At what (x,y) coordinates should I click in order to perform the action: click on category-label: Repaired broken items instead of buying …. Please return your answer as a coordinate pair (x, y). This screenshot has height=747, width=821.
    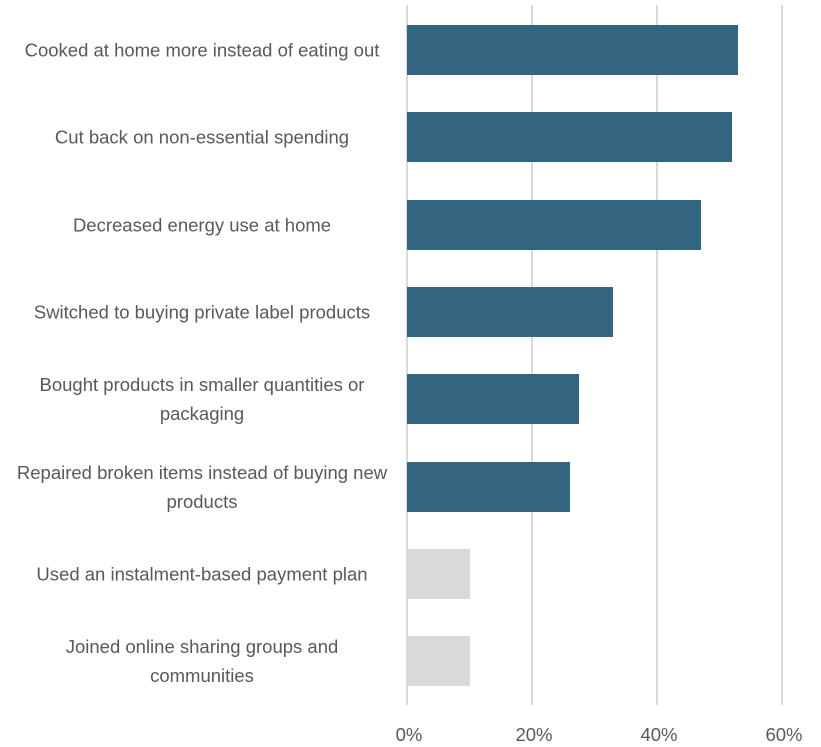
    Looking at the image, I should click on (202, 486).